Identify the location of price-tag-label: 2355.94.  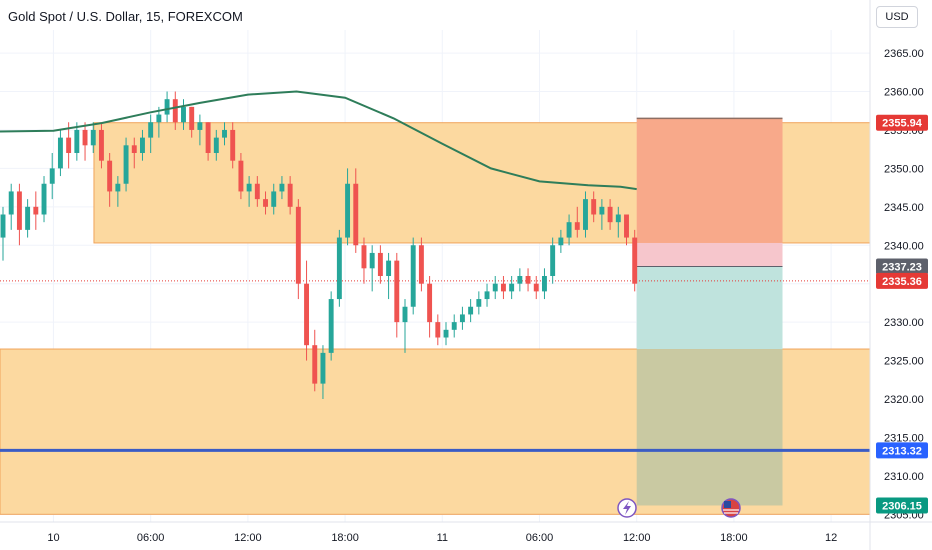
(902, 124).